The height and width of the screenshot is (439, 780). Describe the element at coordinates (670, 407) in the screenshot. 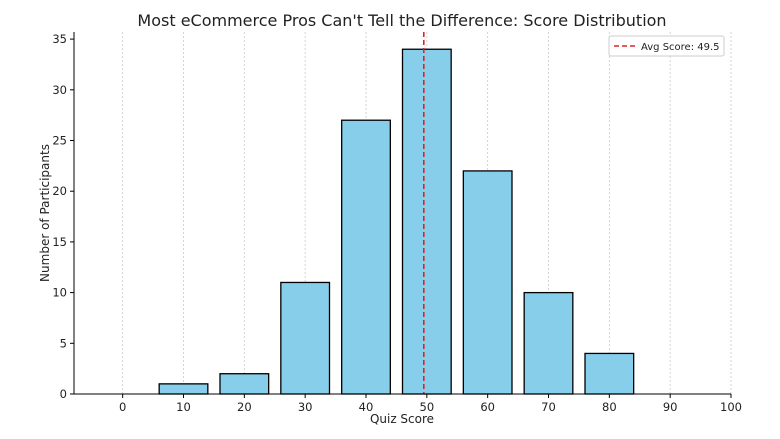

I see `x-tick-label-9: 90` at that location.